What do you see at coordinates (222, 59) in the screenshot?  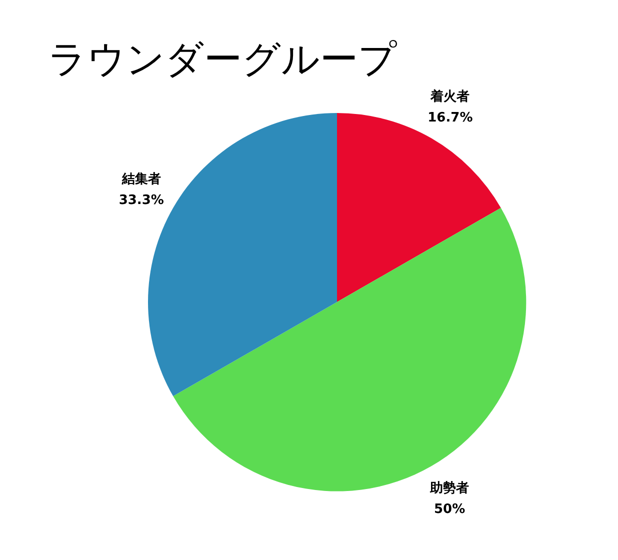 I see `chart-title: ラウンダーグループ` at bounding box center [222, 59].